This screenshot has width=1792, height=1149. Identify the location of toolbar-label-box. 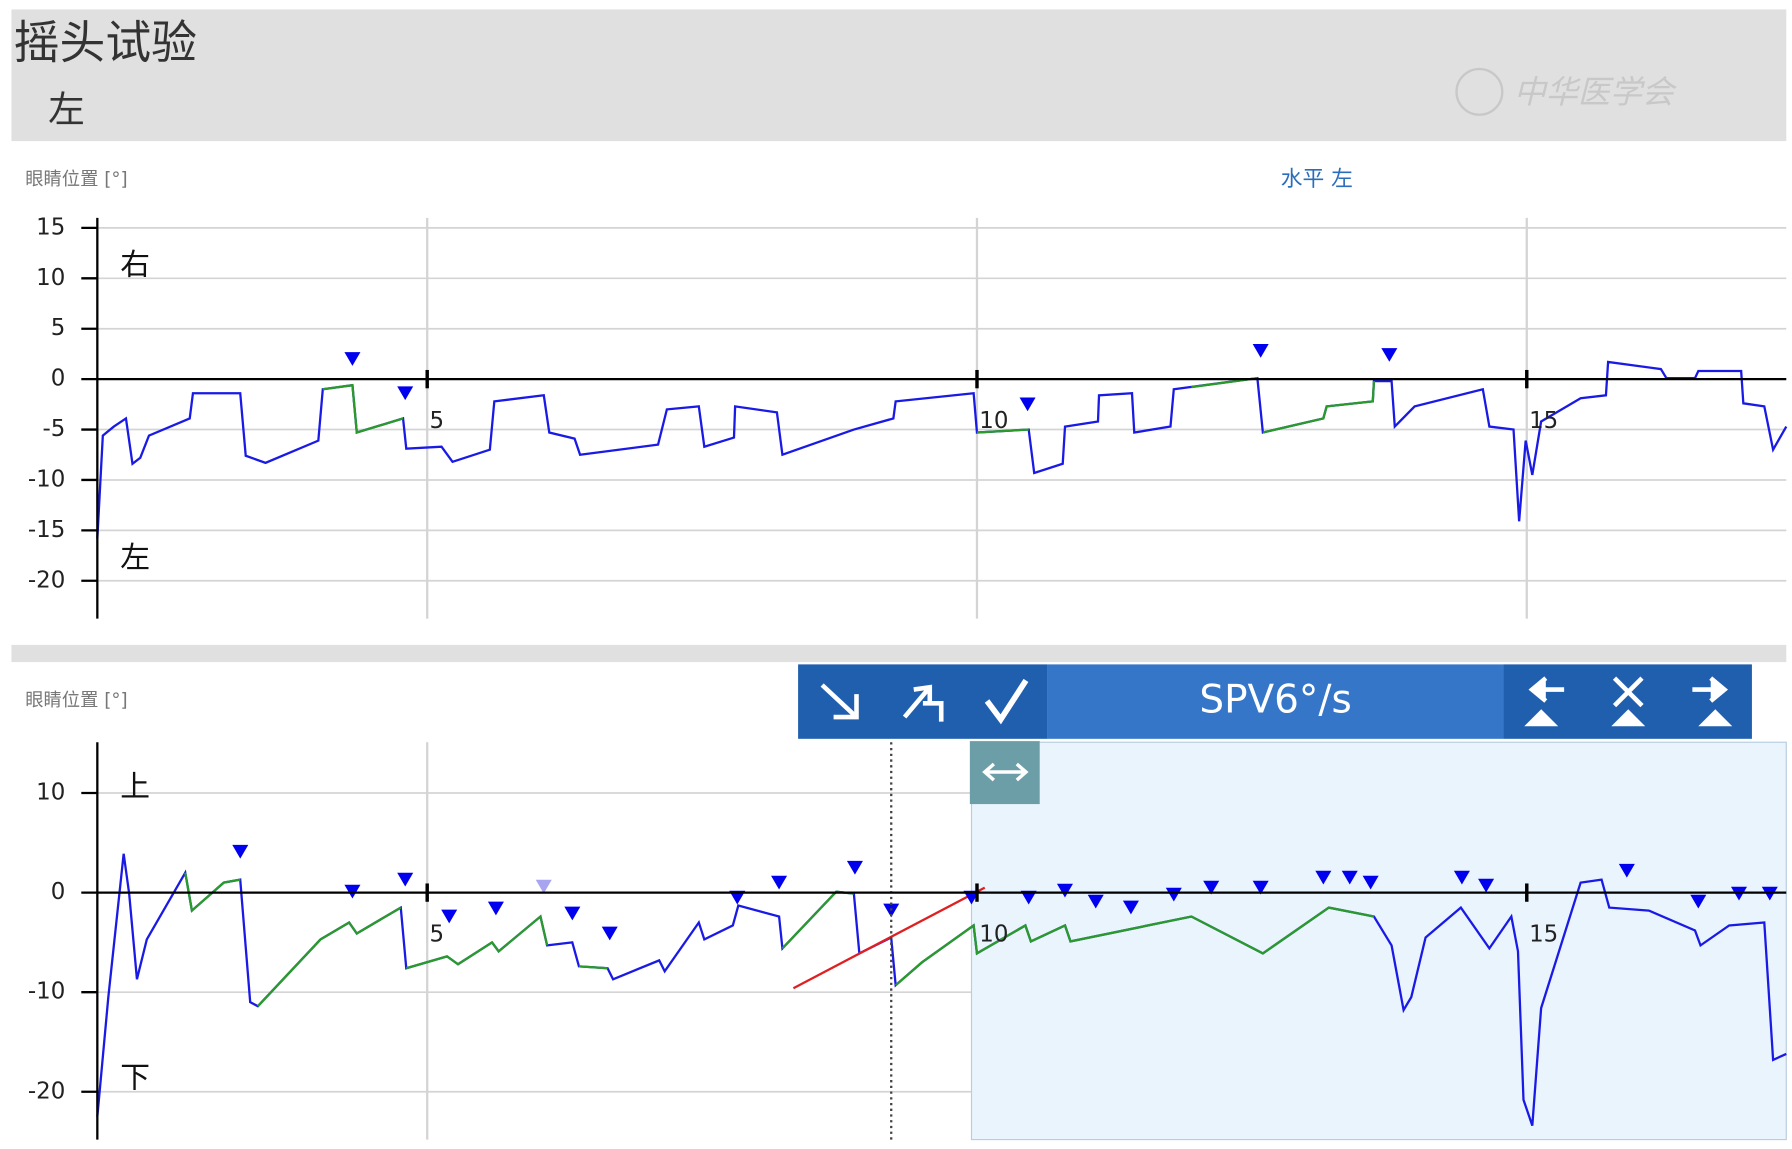
(1275, 701).